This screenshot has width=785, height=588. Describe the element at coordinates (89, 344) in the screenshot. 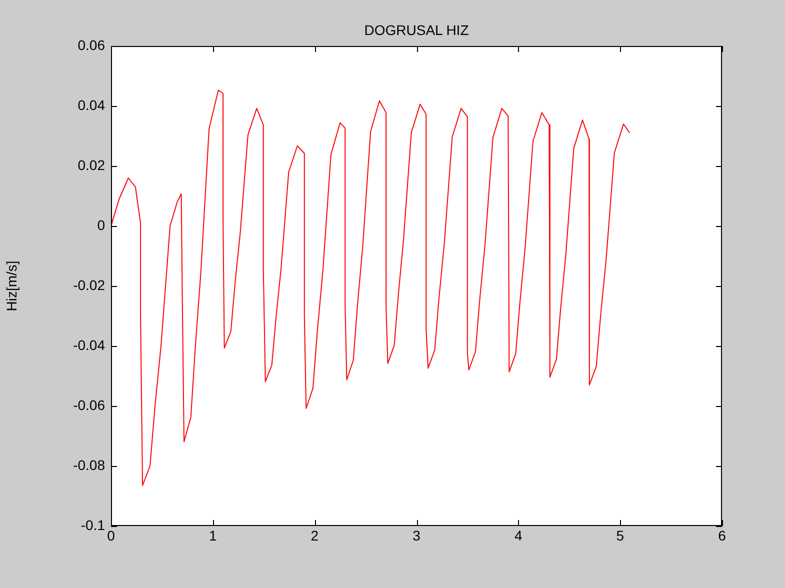

I see `y-tick-label: -0.04` at that location.